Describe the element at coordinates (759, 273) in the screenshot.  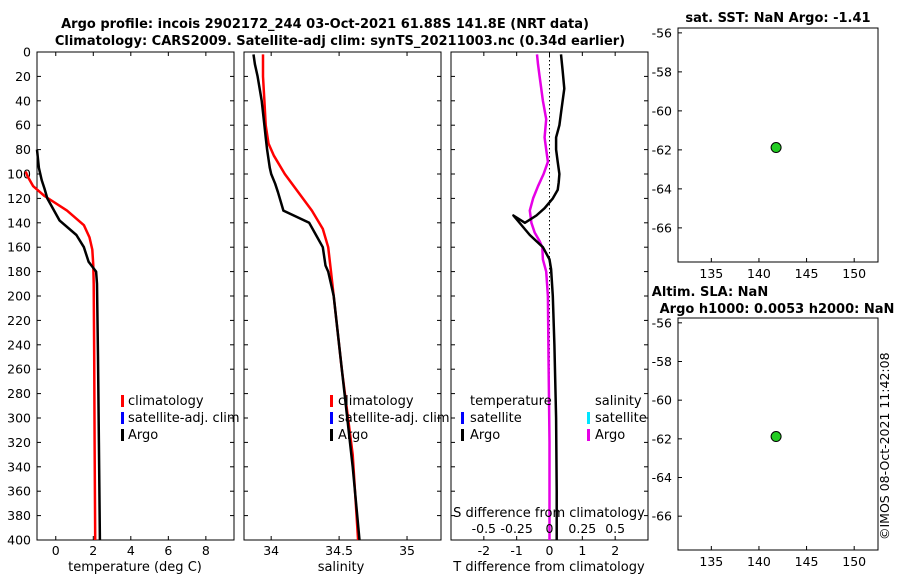
I see `map-x-tick-label: 140` at that location.